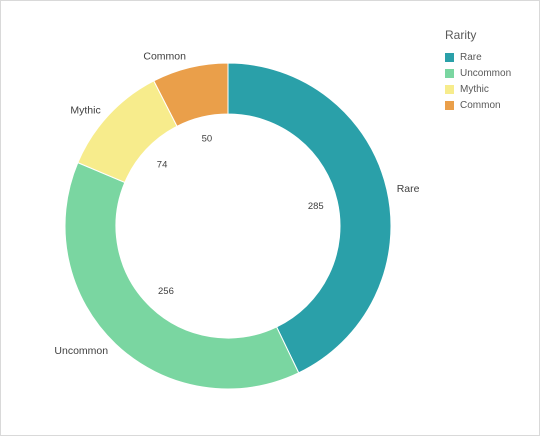  I want to click on value-label-mythic: 74, so click(162, 165).